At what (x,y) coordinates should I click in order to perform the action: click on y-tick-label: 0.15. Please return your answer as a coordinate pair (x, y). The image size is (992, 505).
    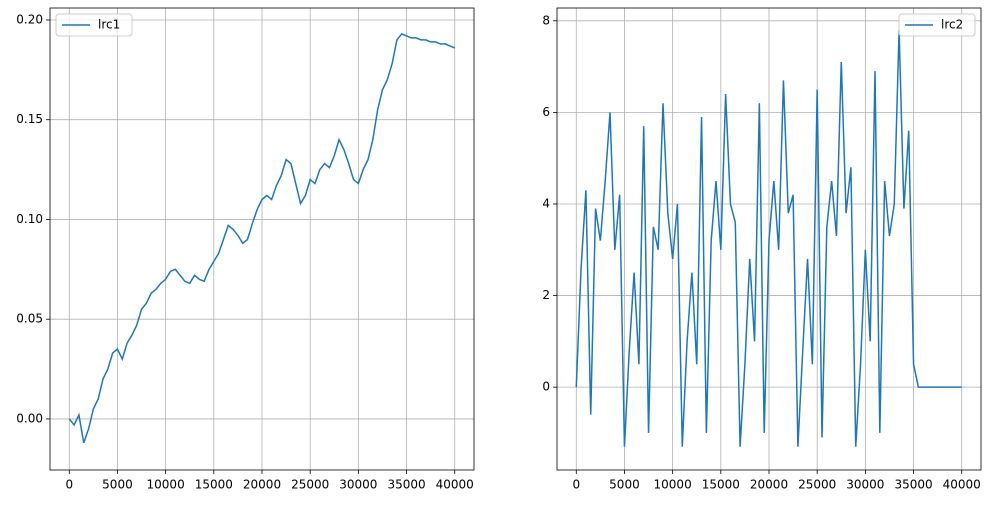
    Looking at the image, I should click on (29, 119).